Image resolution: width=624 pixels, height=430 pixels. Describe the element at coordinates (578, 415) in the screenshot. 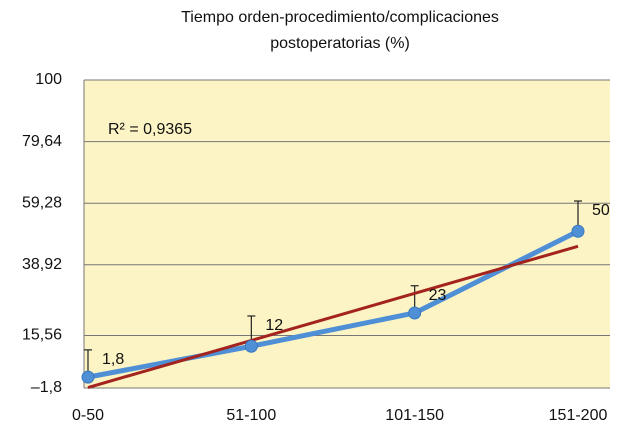

I see `x-tick-label: 151-200` at that location.